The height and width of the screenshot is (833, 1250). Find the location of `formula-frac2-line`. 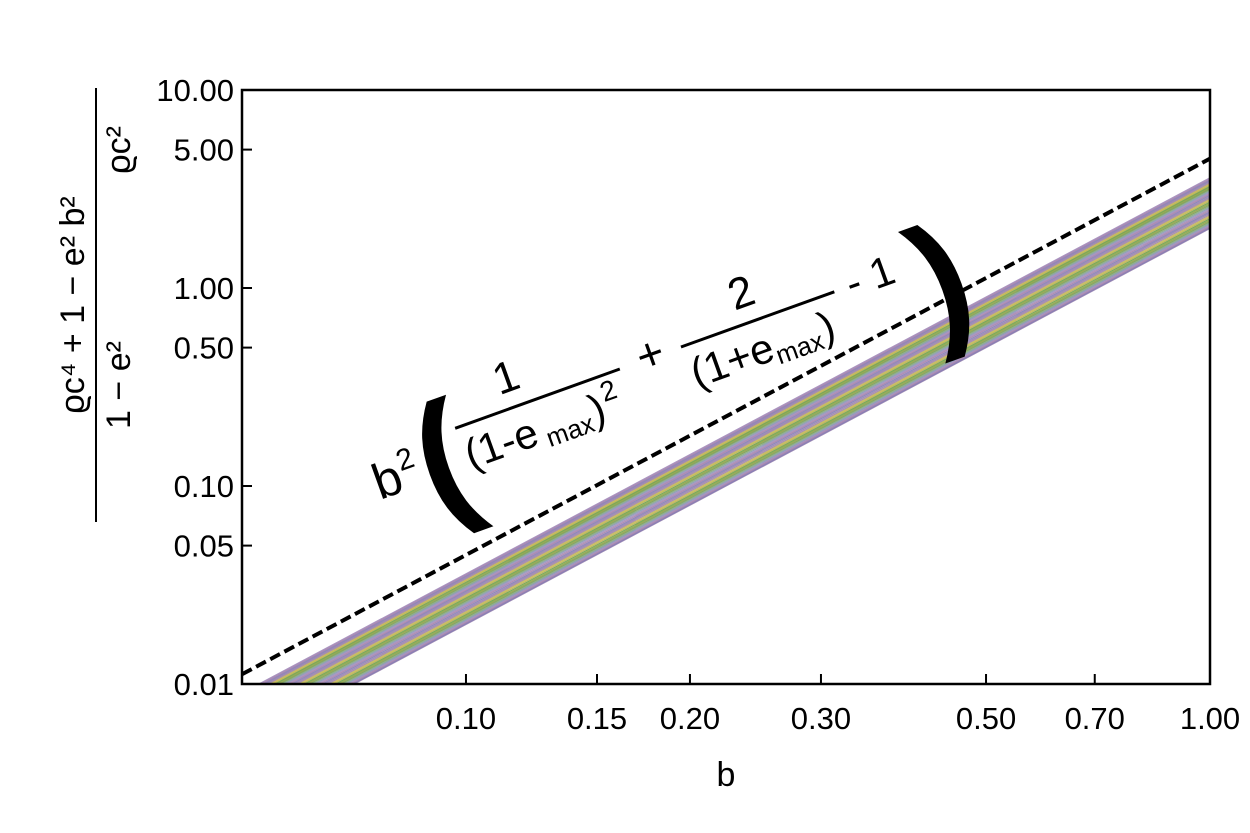

formula-frac2-line is located at coordinates (757, 319).